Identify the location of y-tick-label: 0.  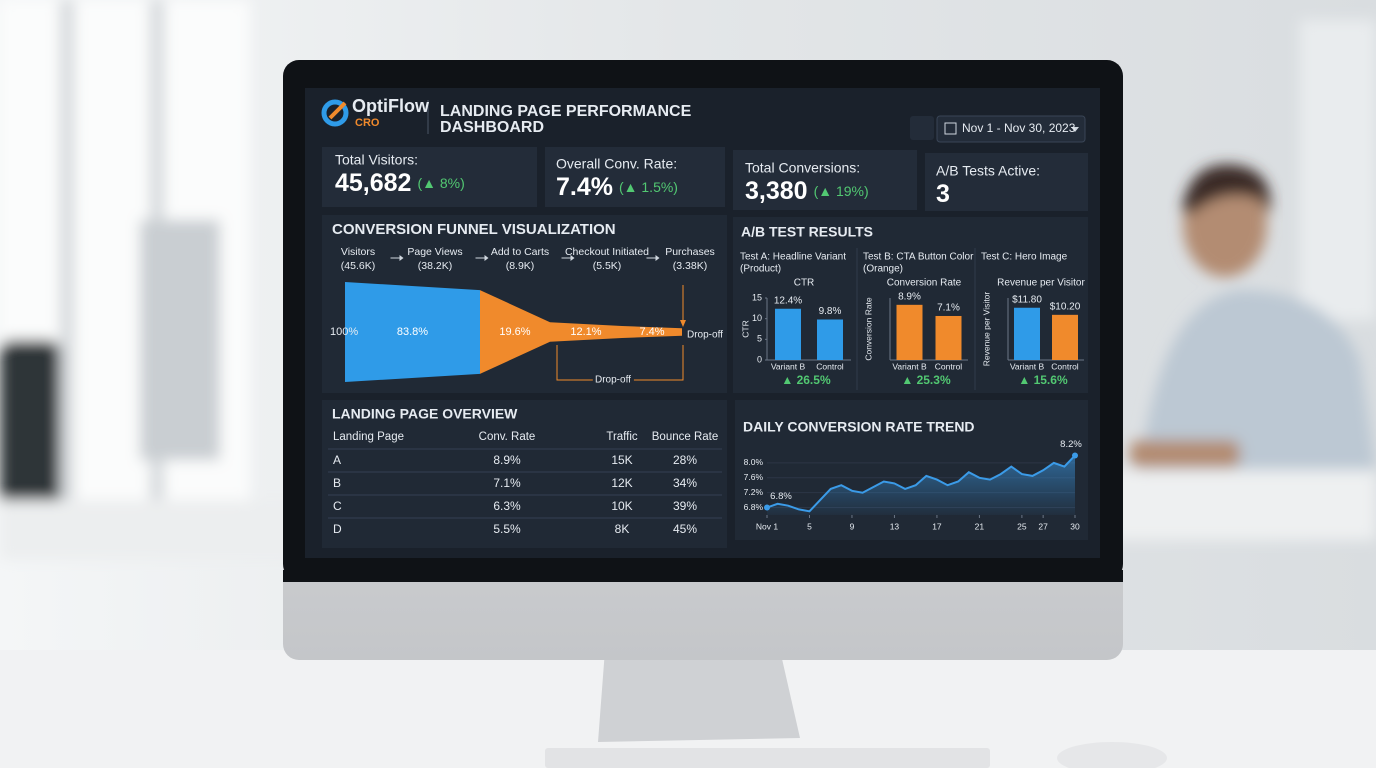
(759, 359).